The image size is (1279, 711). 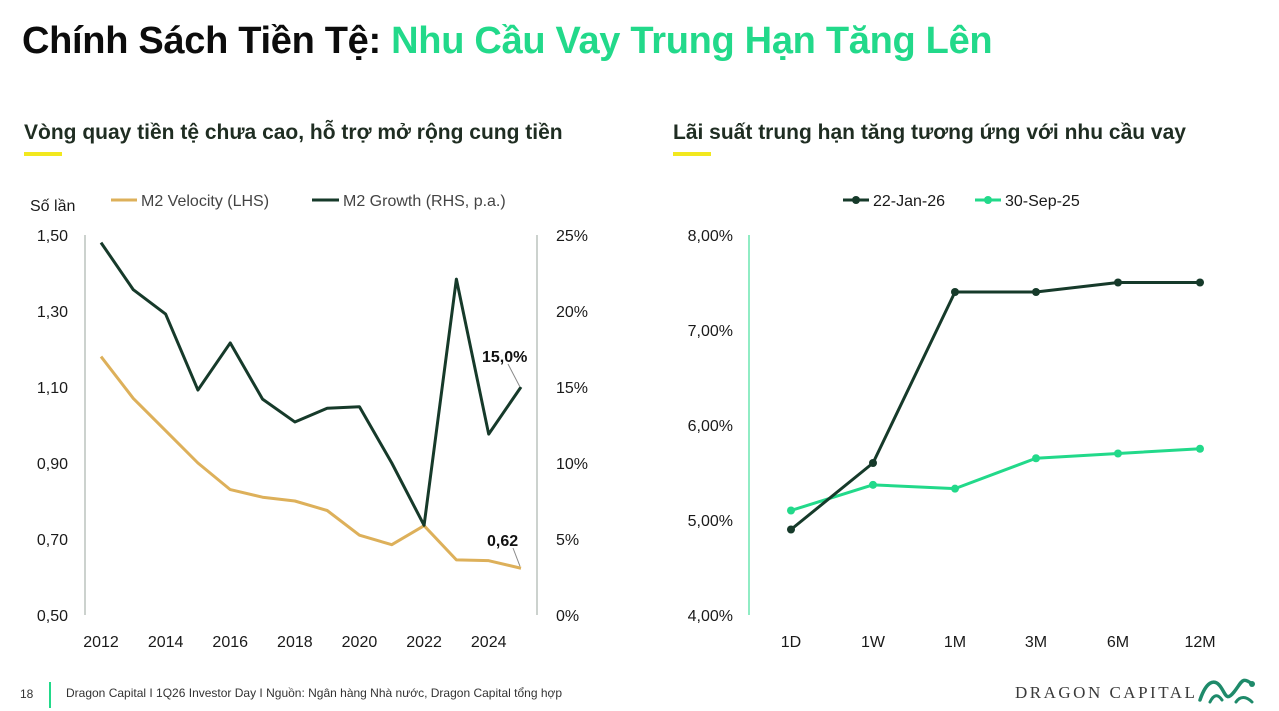 I want to click on rate-y-tick-label: 4,00%, so click(x=710, y=616).